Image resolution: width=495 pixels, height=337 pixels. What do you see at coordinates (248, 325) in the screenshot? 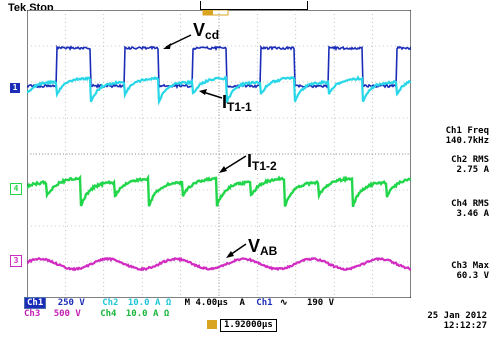
I see `trigger-position-readout: 1.92000μs` at bounding box center [248, 325].